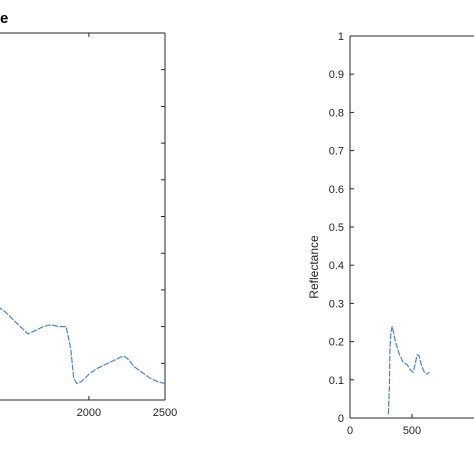  I want to click on x-tick-label: 2000, so click(89, 413).